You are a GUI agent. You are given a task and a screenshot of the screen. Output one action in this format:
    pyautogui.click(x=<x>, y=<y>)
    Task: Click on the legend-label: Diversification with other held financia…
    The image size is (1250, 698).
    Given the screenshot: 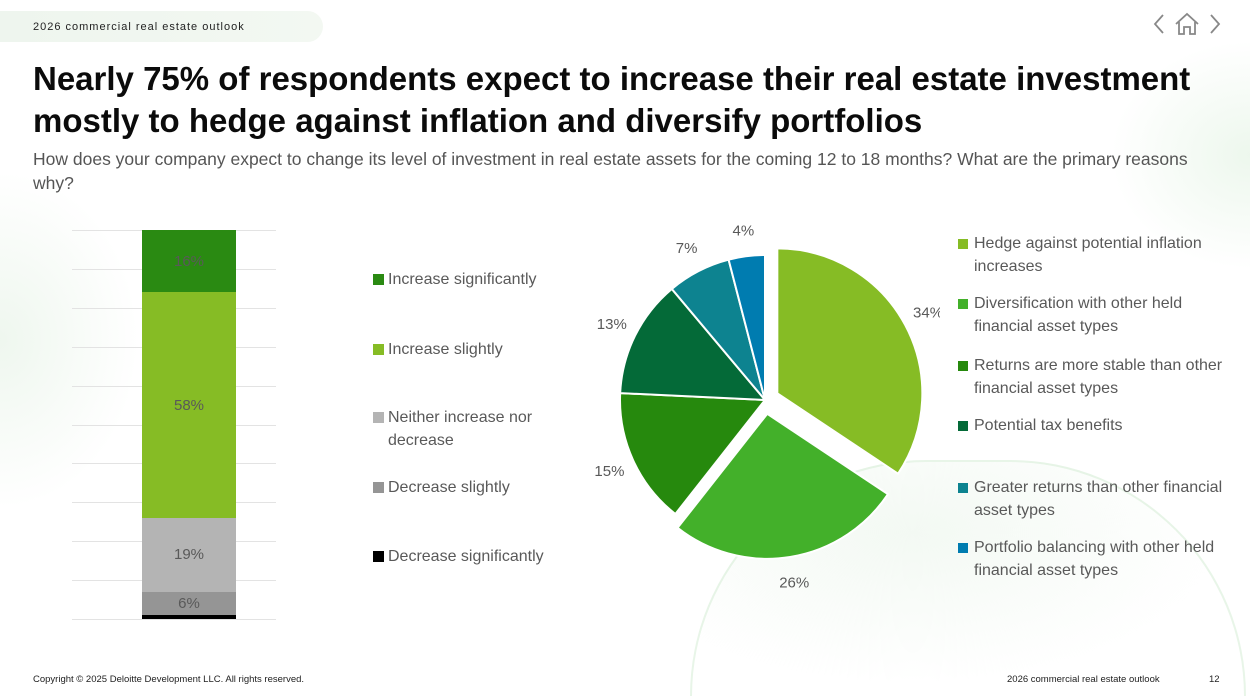 What is the action you would take?
    pyautogui.click(x=1078, y=315)
    